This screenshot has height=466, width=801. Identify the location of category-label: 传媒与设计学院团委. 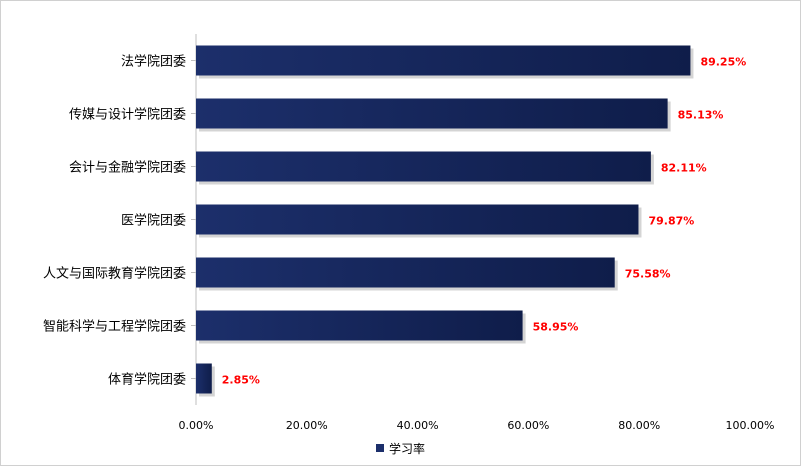
(127, 115).